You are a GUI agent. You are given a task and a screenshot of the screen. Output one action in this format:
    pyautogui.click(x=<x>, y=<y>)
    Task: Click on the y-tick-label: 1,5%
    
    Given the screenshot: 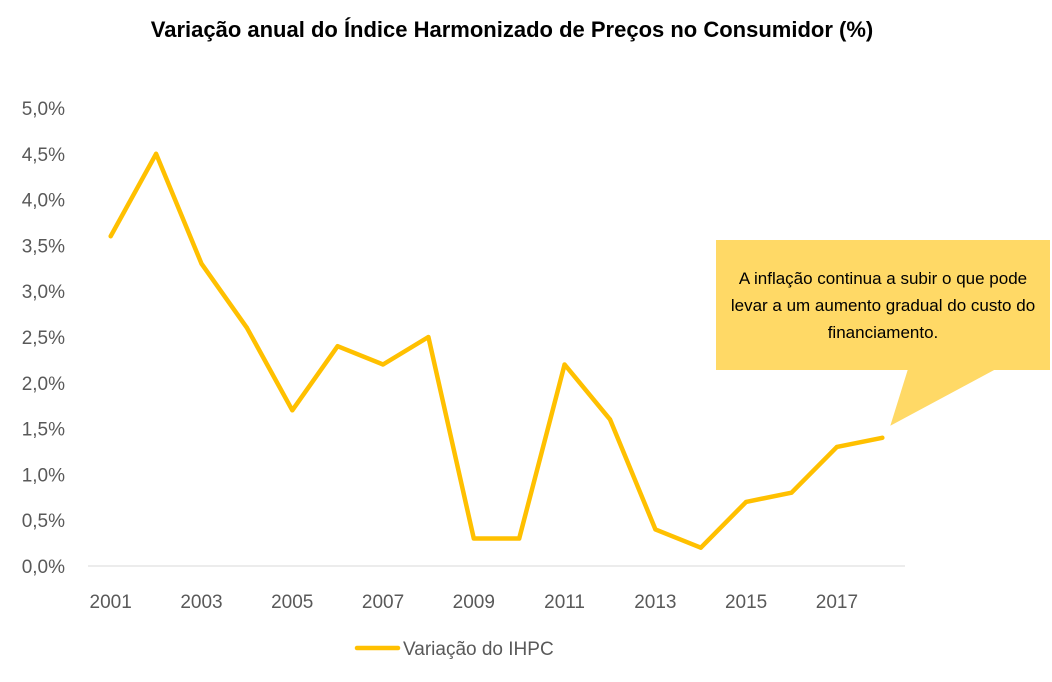 What is the action you would take?
    pyautogui.click(x=43, y=430)
    